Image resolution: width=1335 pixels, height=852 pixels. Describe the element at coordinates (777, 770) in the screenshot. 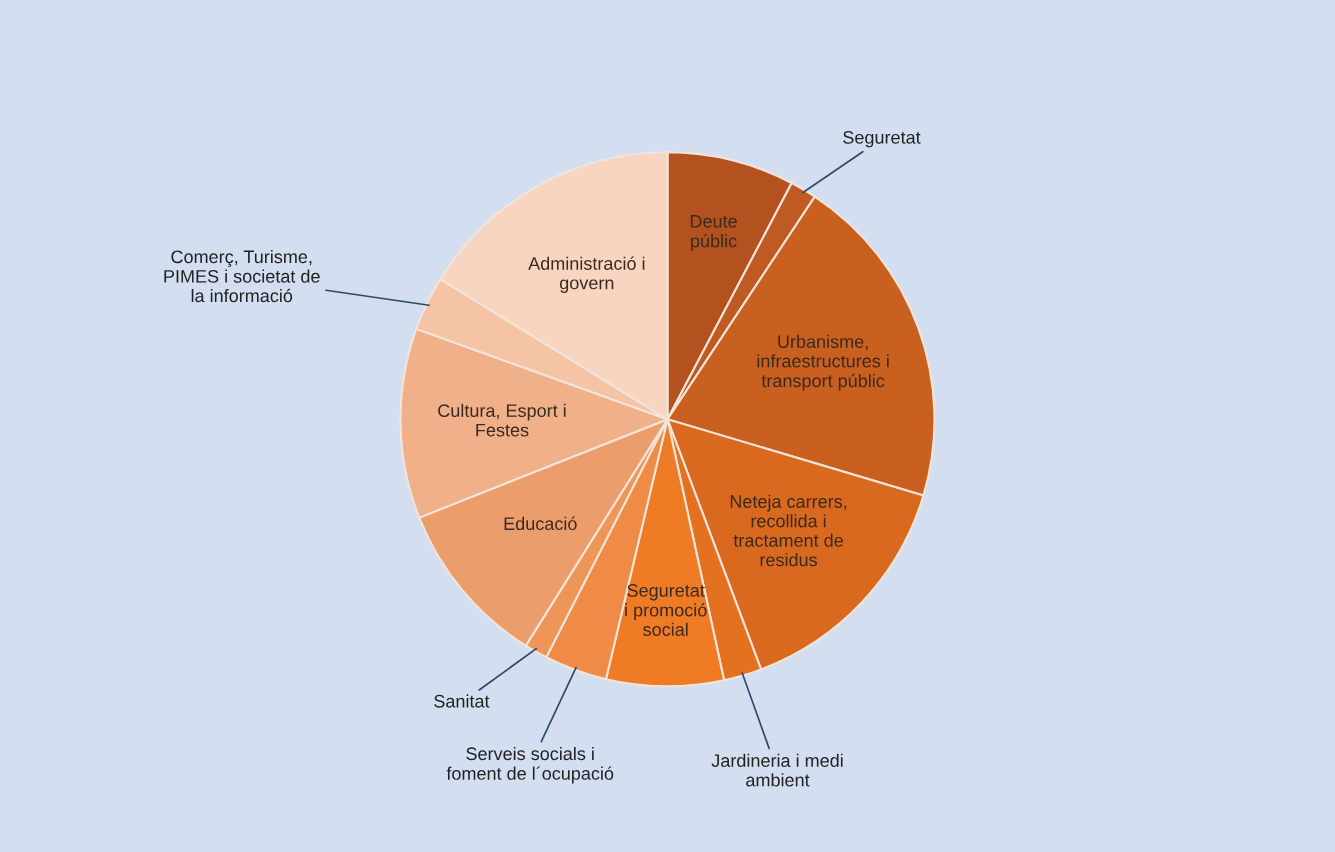

I see `slice-label: Jardineria i medi ambient` at that location.